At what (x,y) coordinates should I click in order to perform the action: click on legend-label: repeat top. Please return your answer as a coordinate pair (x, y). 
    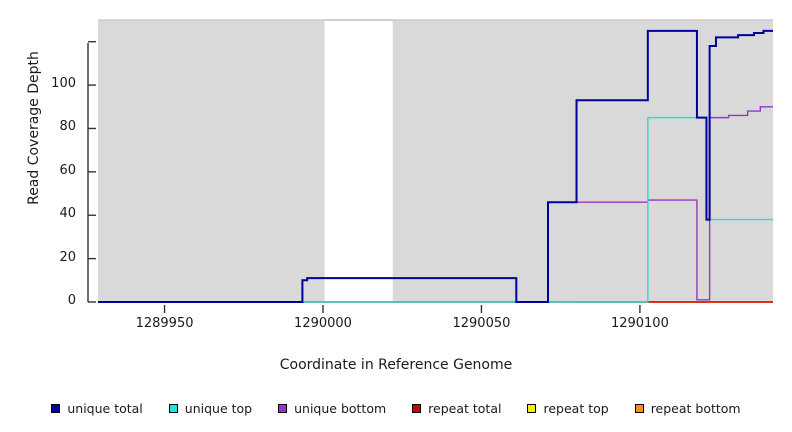
    Looking at the image, I should click on (576, 408).